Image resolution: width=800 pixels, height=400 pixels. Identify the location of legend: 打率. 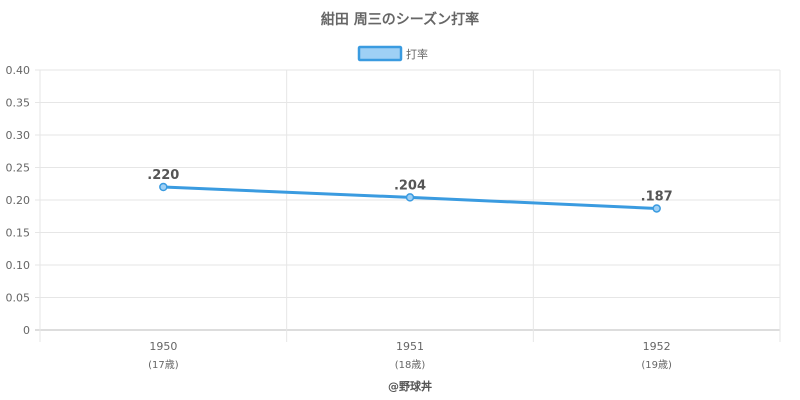
(392, 53).